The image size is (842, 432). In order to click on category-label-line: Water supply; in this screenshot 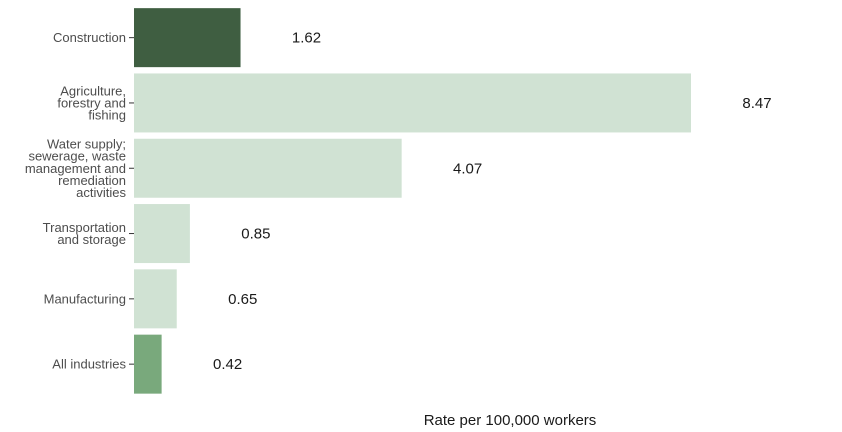, I will do `click(86, 143)`.